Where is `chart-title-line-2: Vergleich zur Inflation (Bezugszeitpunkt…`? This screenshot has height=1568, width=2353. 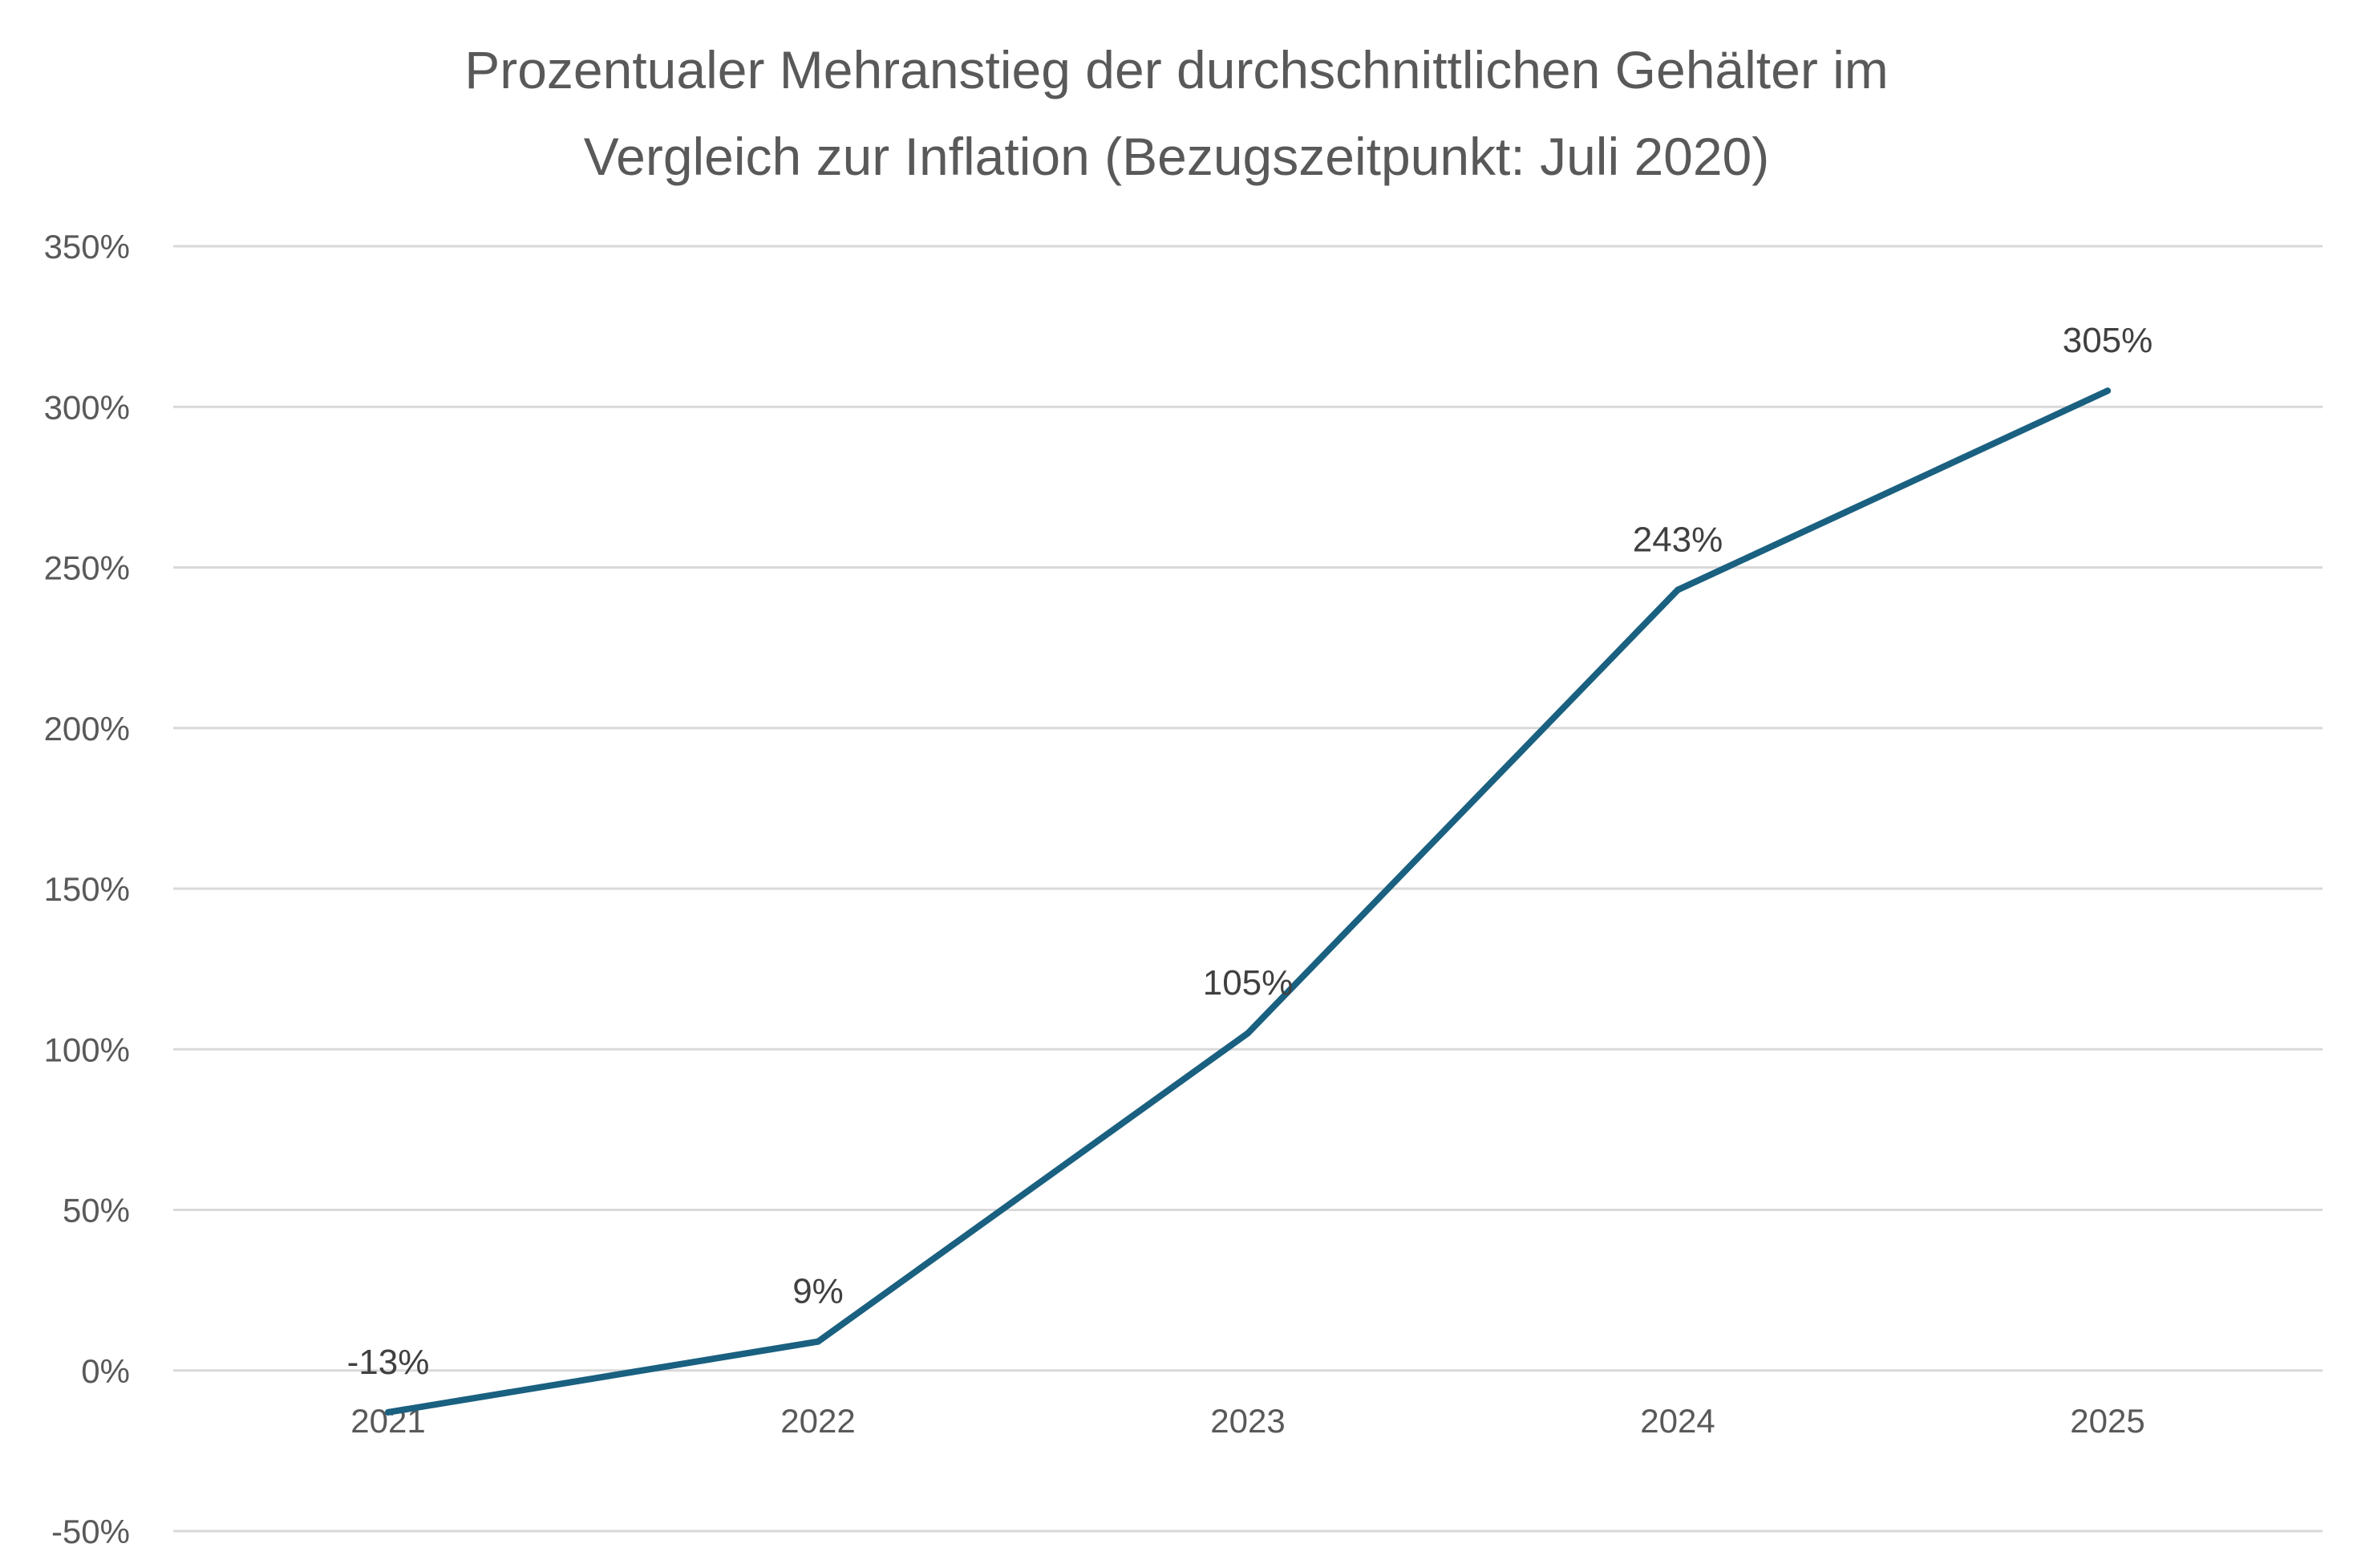 chart-title-line-2: Vergleich zur Inflation (Bezugszeitpunkt… is located at coordinates (1177, 156).